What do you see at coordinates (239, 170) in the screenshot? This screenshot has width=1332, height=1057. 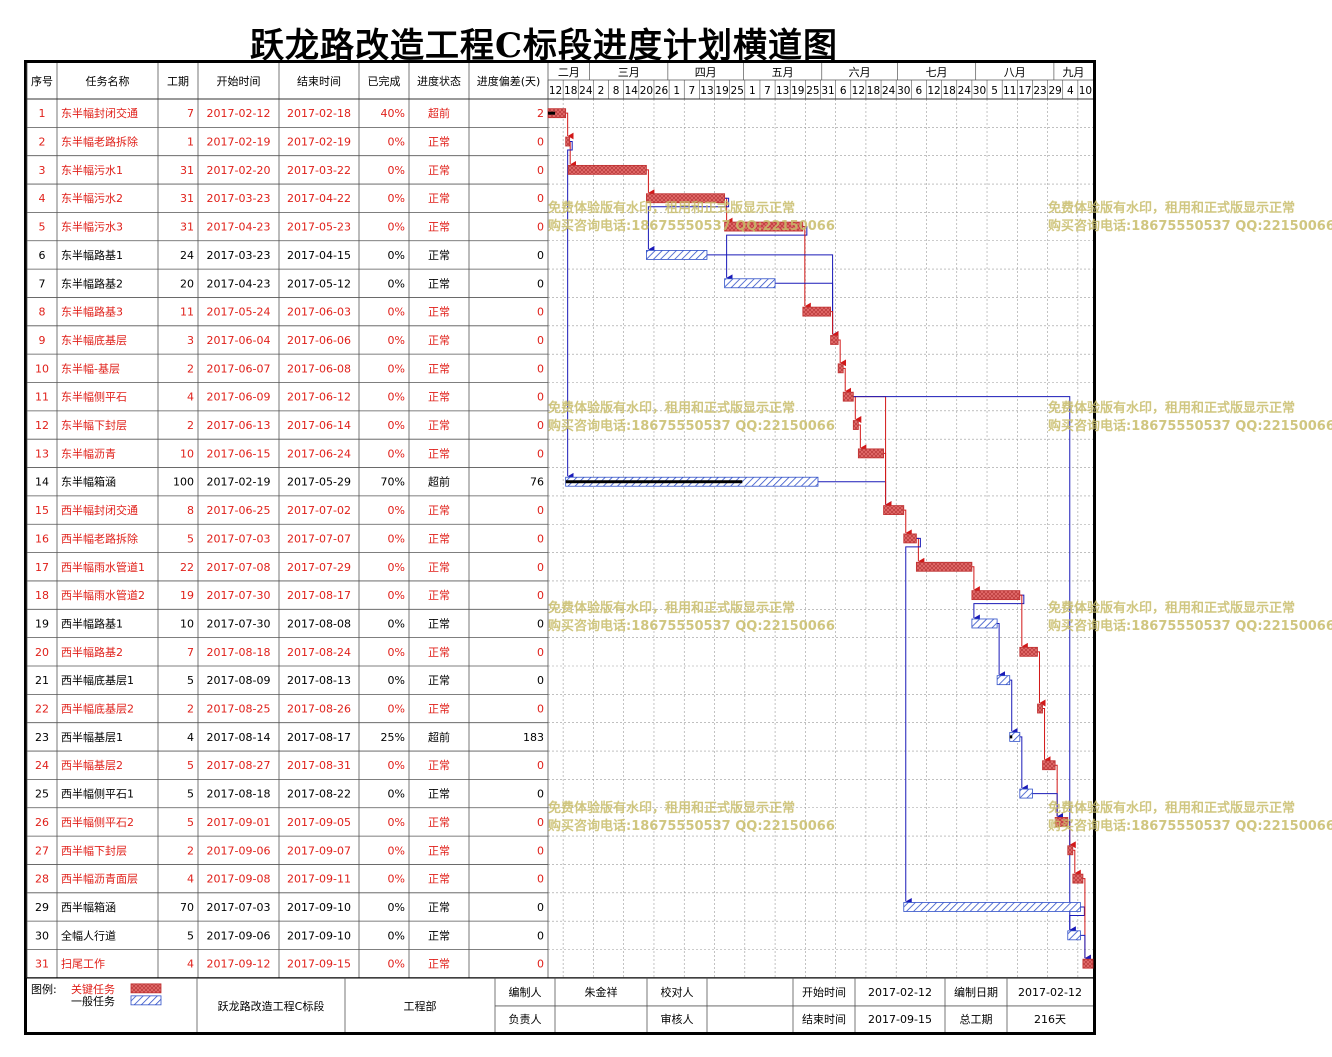 I see `cell-start: 2017-02-20` at bounding box center [239, 170].